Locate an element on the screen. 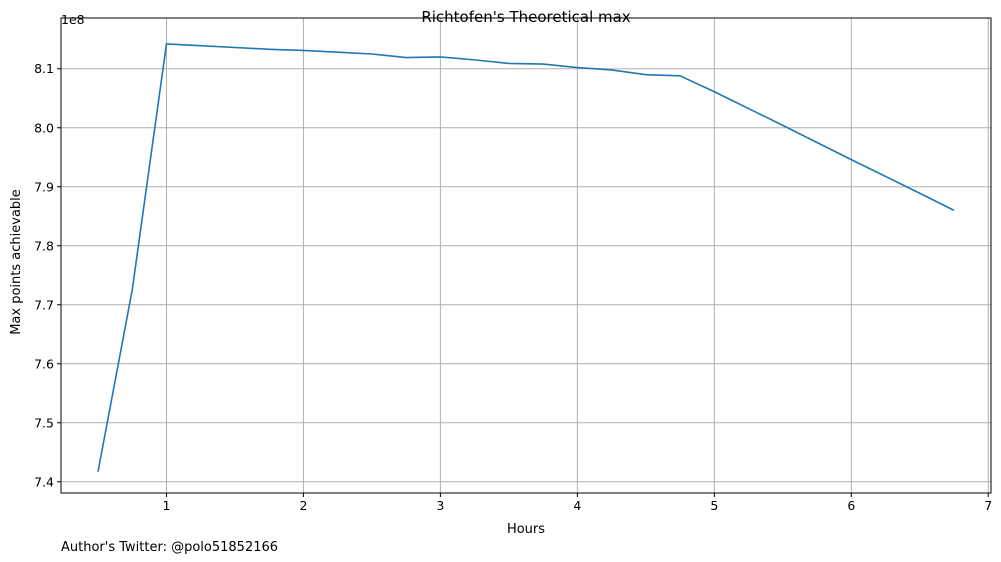  x-tick-label: 7 is located at coordinates (988, 505).